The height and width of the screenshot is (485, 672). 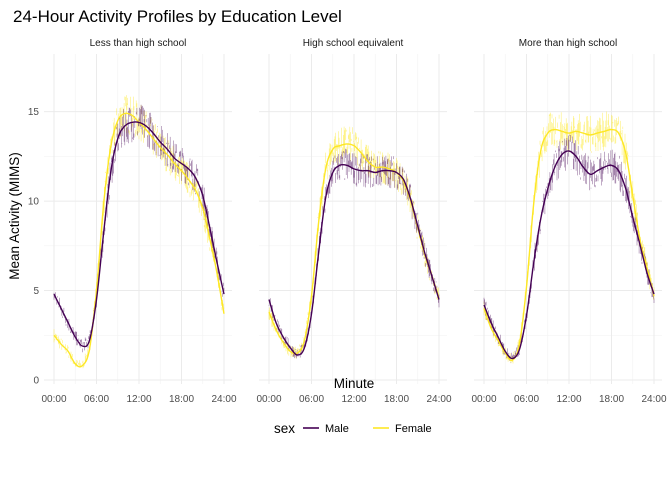 What do you see at coordinates (353, 43) in the screenshot?
I see `facet-strip-label: High school equivalent` at bounding box center [353, 43].